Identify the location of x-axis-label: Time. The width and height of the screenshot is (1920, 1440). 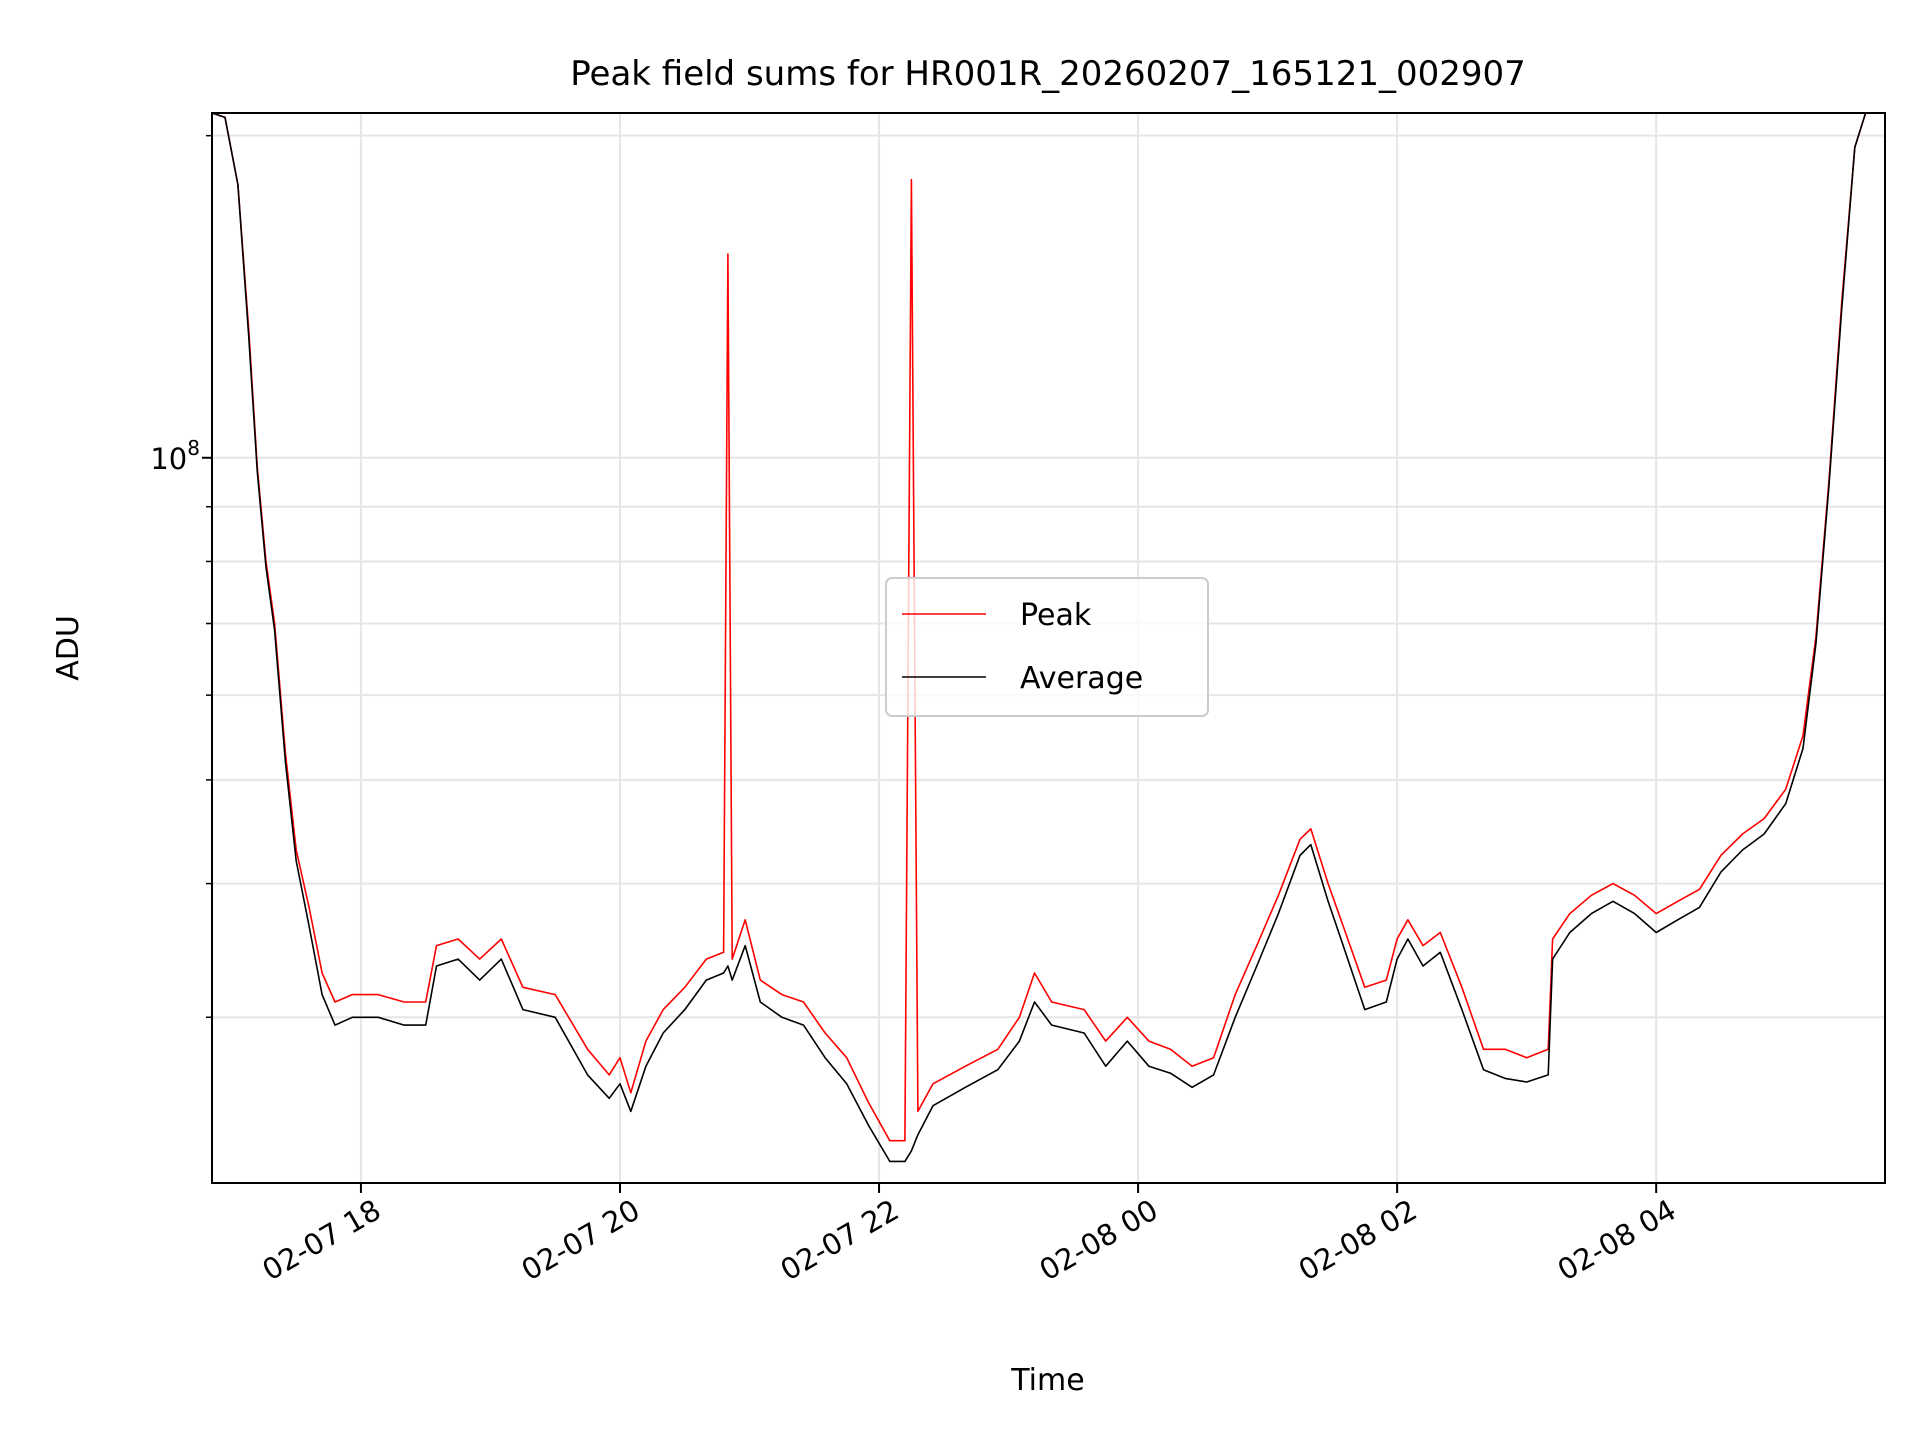
(1047, 1380).